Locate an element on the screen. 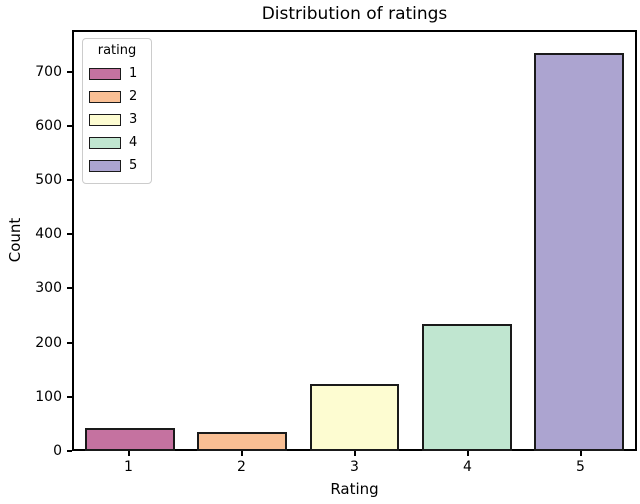 Image resolution: width=640 pixels, height=504 pixels. legend-entry: 4 is located at coordinates (117, 142).